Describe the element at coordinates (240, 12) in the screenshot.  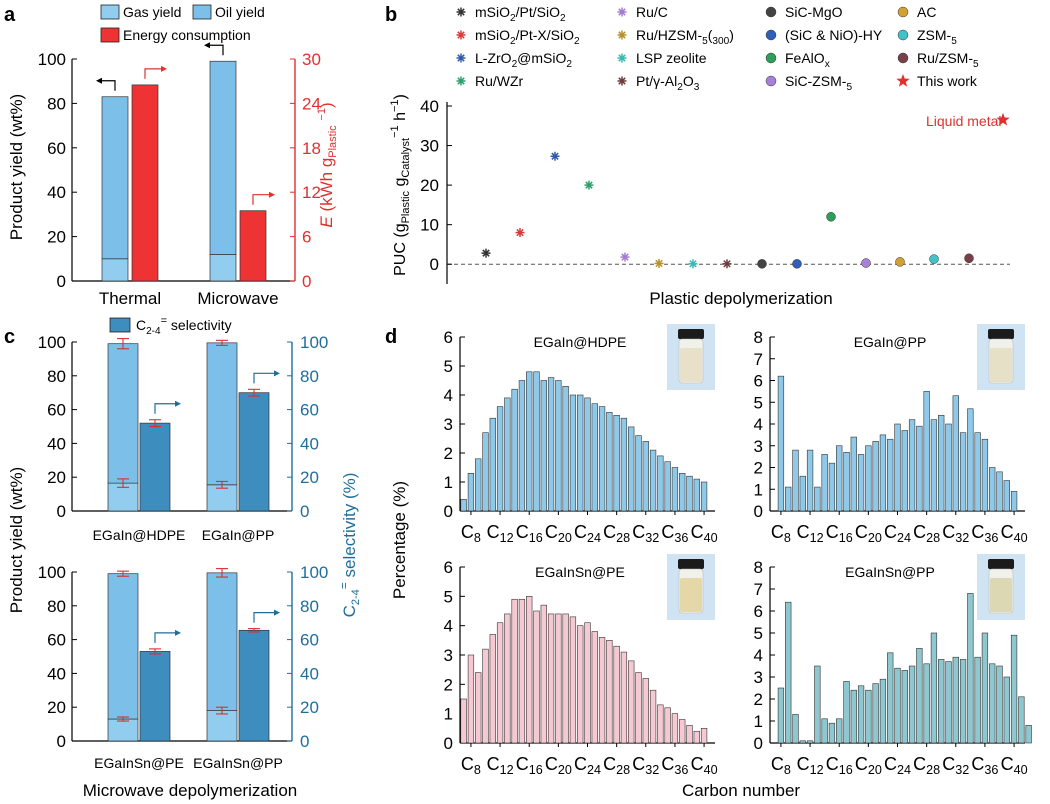
I see `legend-label-oil: Oil yield` at that location.